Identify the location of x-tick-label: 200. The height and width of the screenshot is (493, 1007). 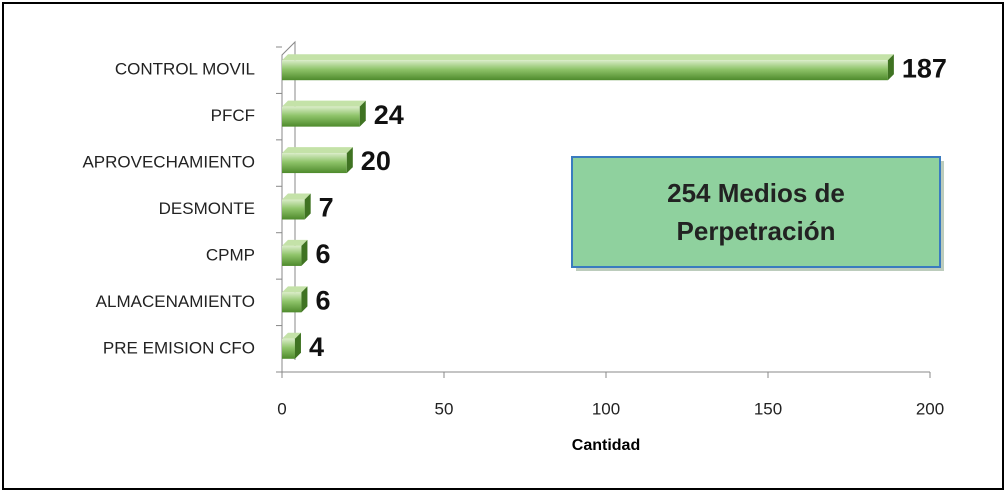
(930, 408).